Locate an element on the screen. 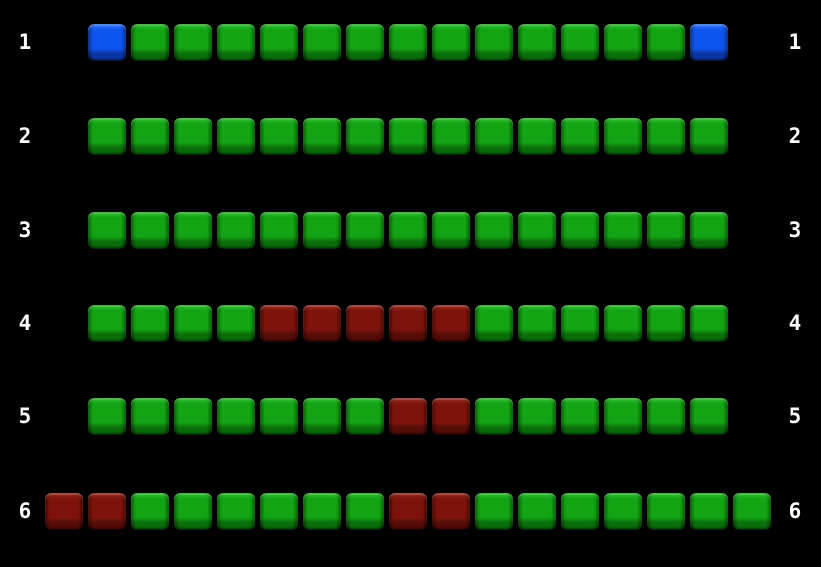 The height and width of the screenshot is (567, 821). row-label-left-4: 4 is located at coordinates (25, 323).